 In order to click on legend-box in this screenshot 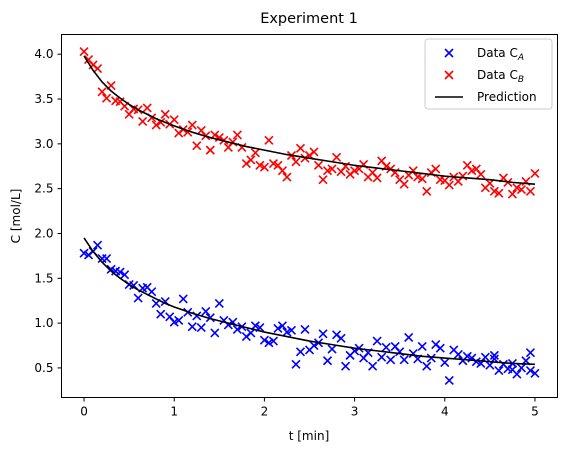, I will do `click(488, 74)`.